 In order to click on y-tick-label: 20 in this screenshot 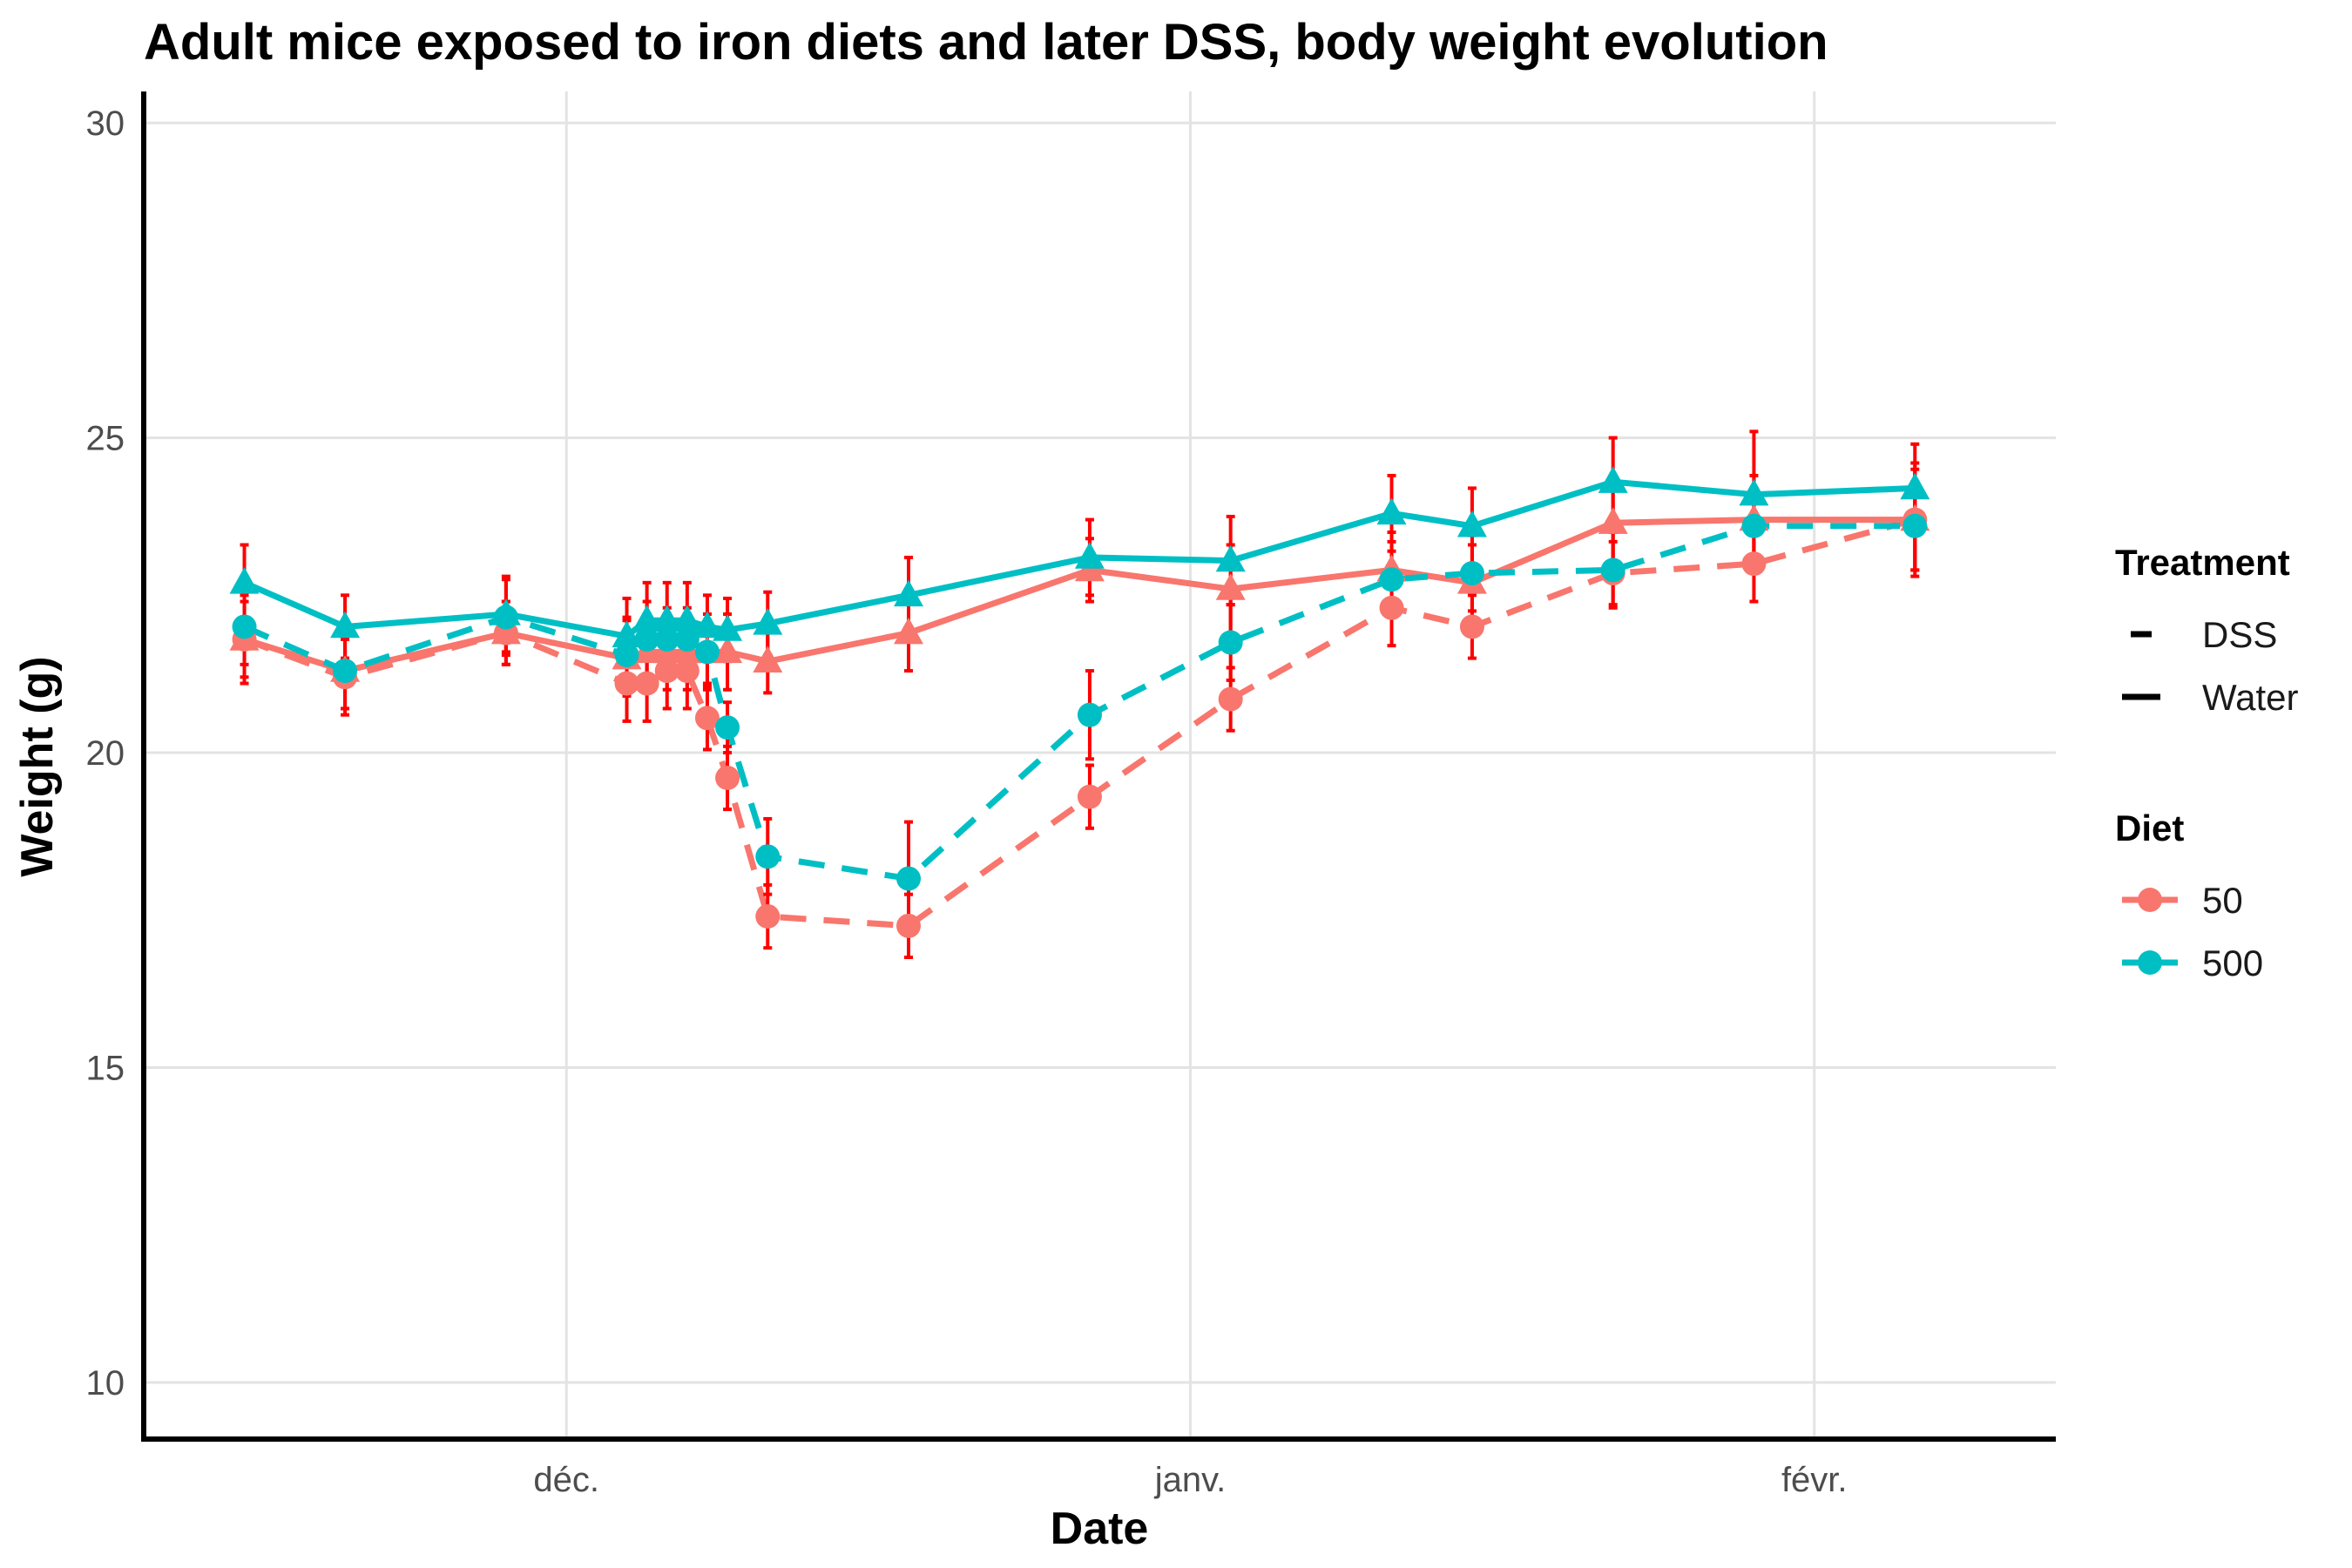, I will do `click(106, 753)`.